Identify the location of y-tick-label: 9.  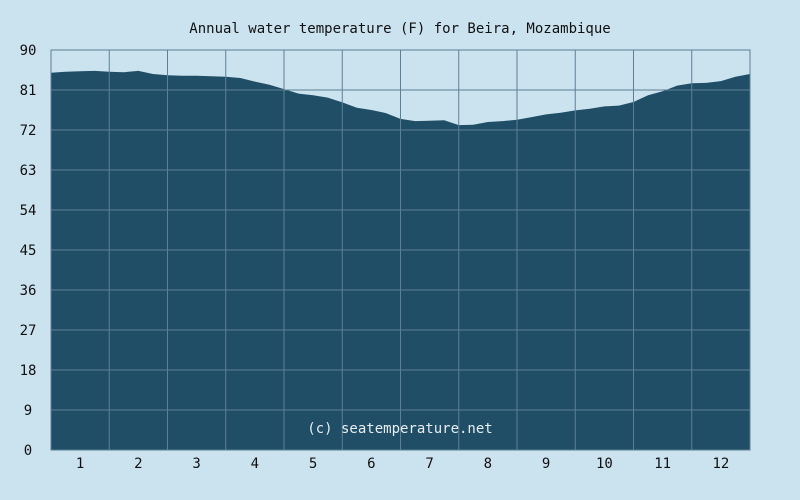
(28, 411).